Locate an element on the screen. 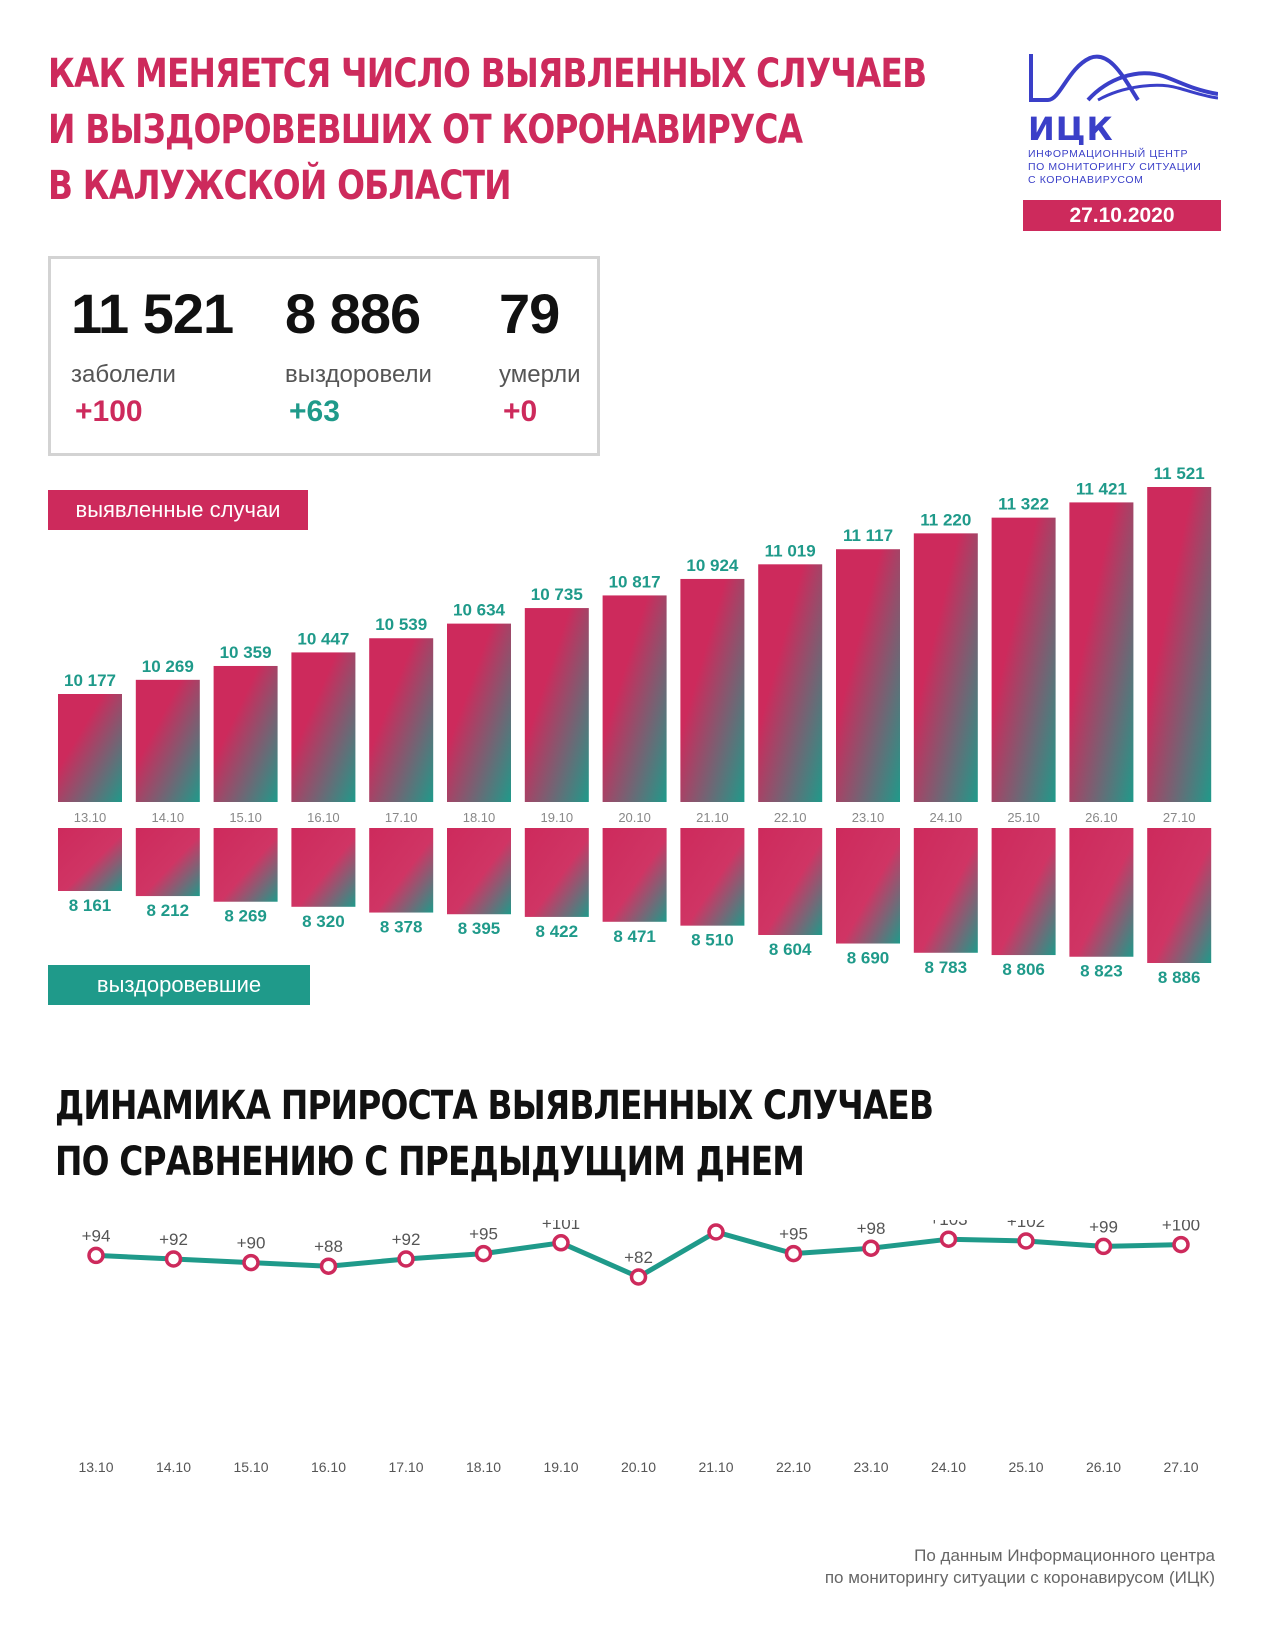 The image size is (1270, 1637). cases-value-label: 10 735 is located at coordinates (557, 594).